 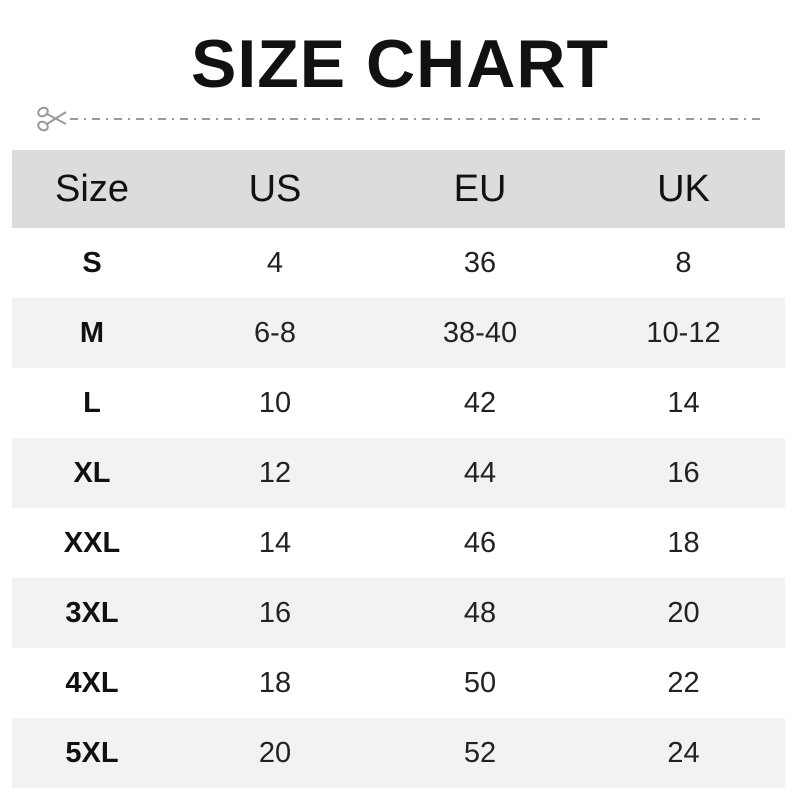 I want to click on table-header-row: Size US EU UK, so click(x=398, y=189).